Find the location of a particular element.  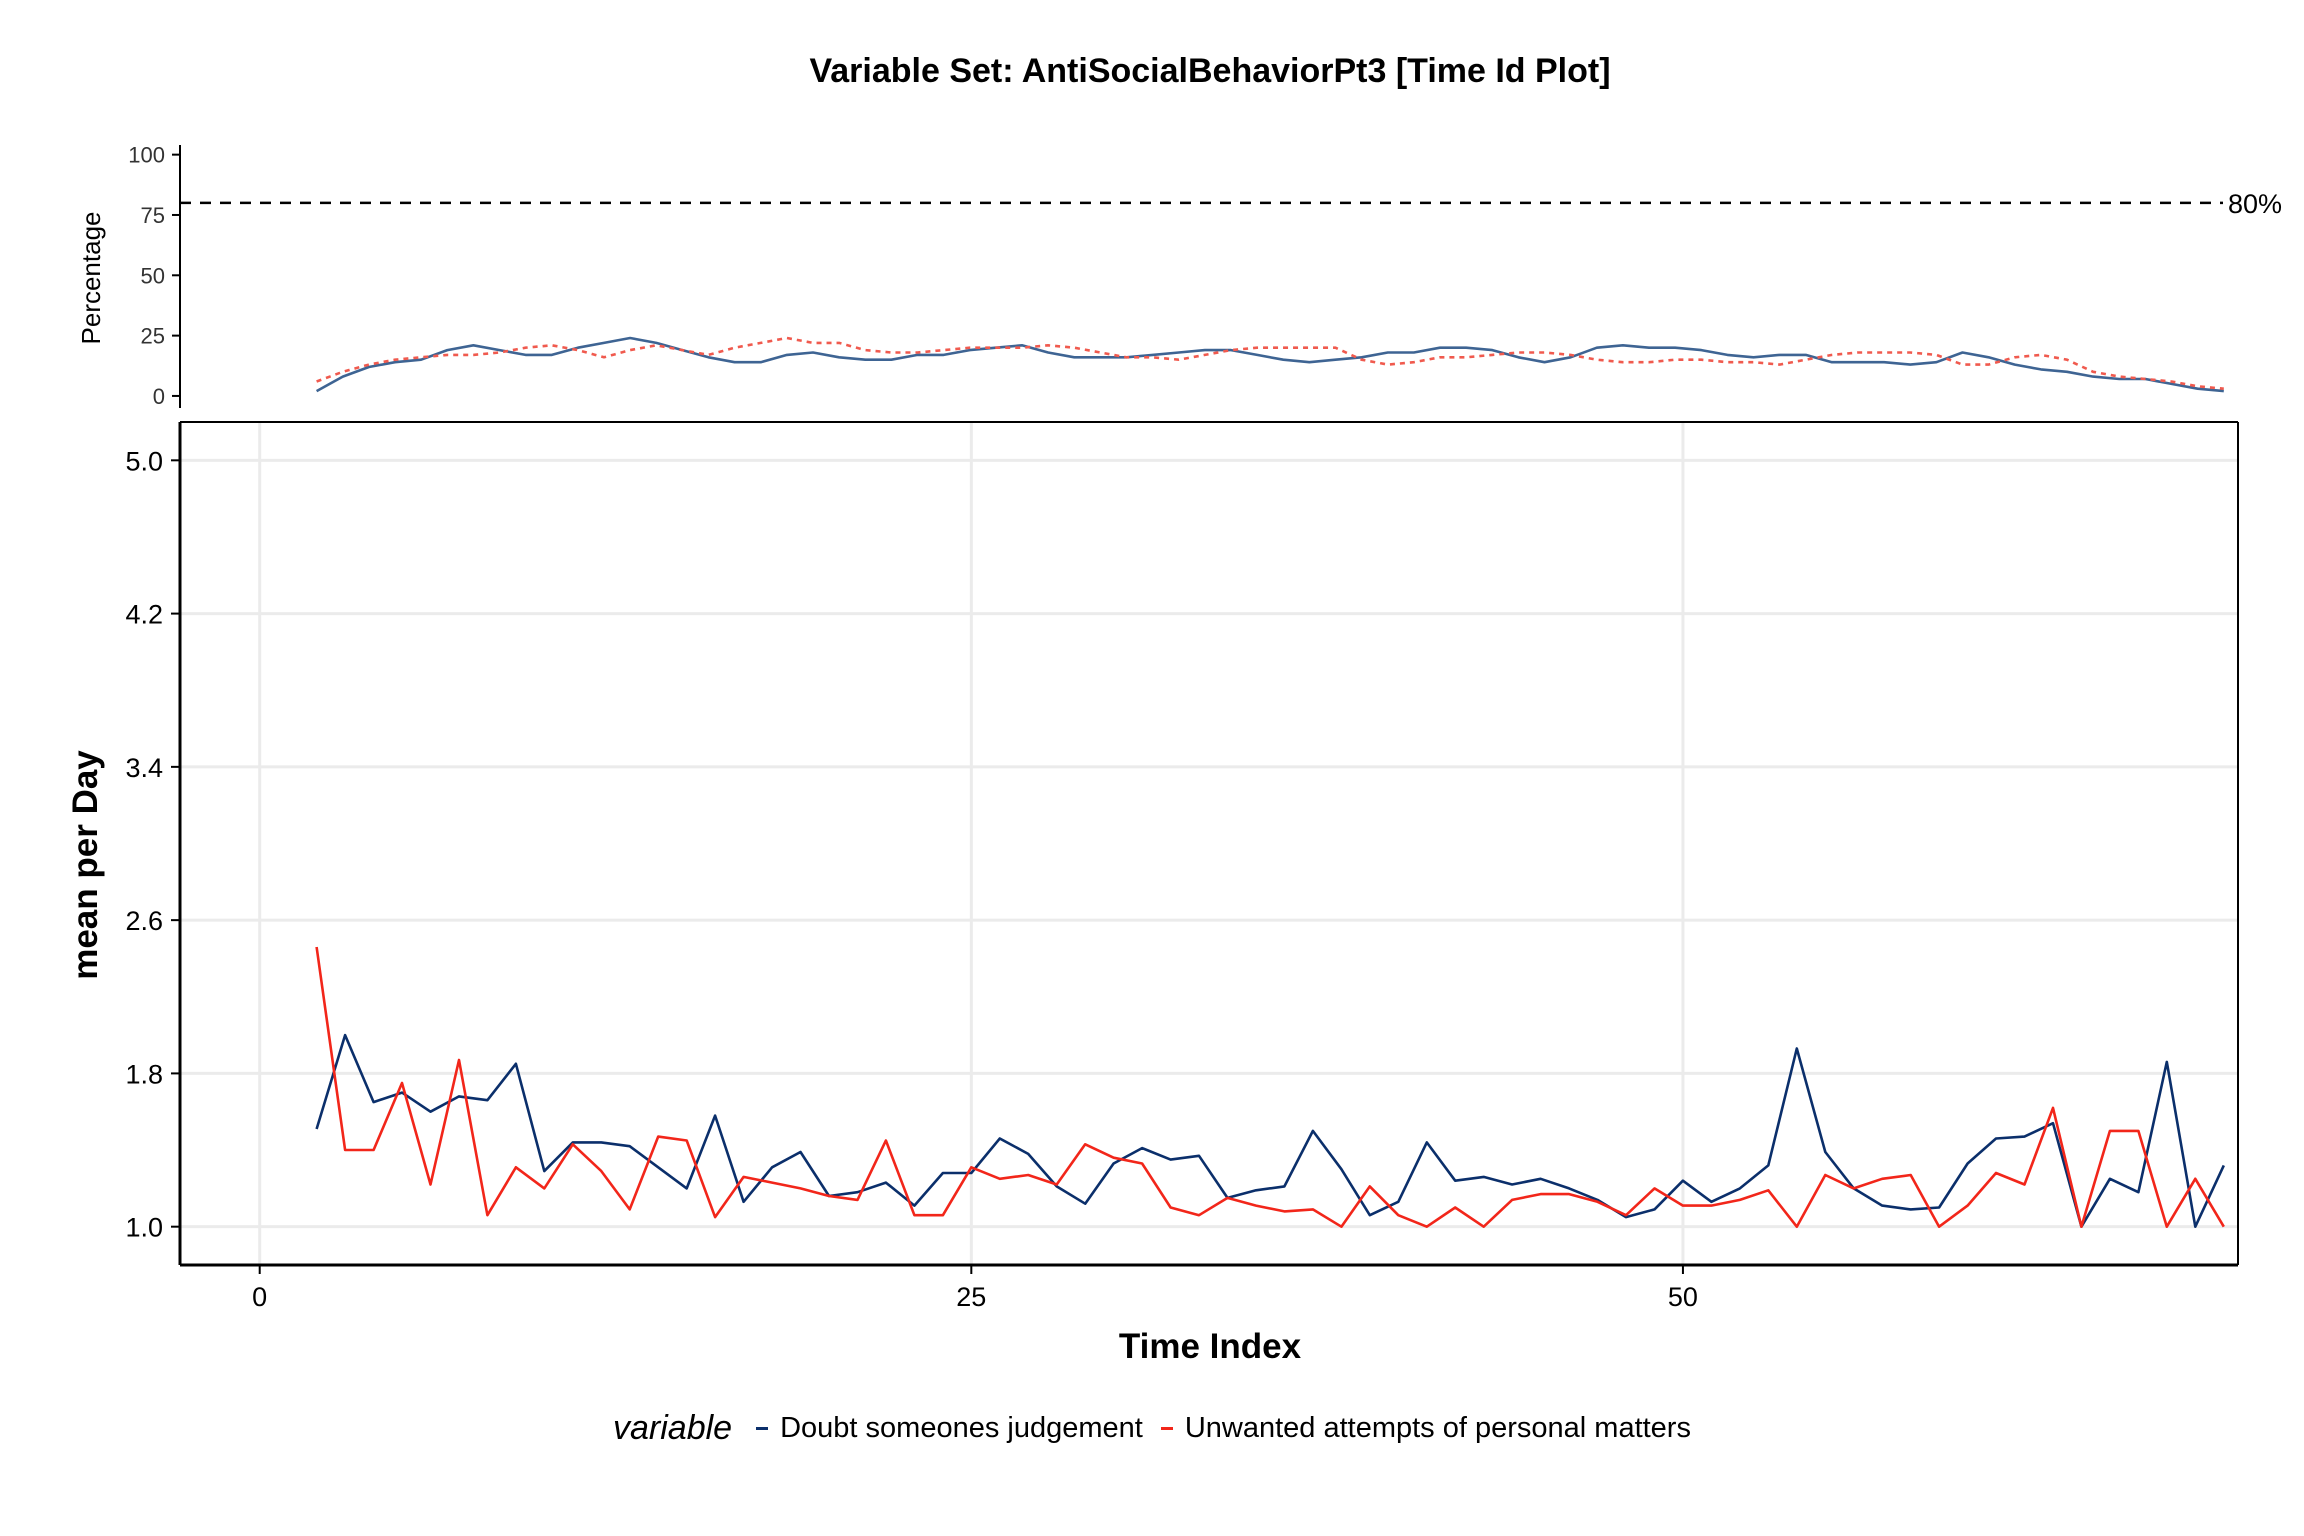

legend-key-unwanted is located at coordinates (1166, 1428).